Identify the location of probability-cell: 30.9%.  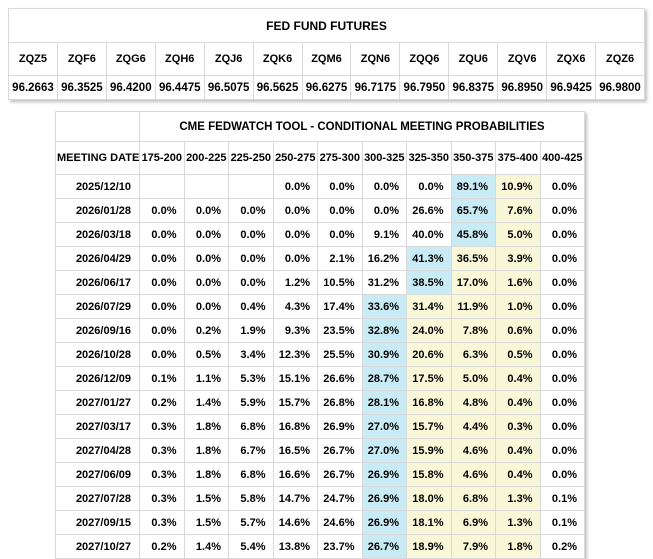
(384, 354).